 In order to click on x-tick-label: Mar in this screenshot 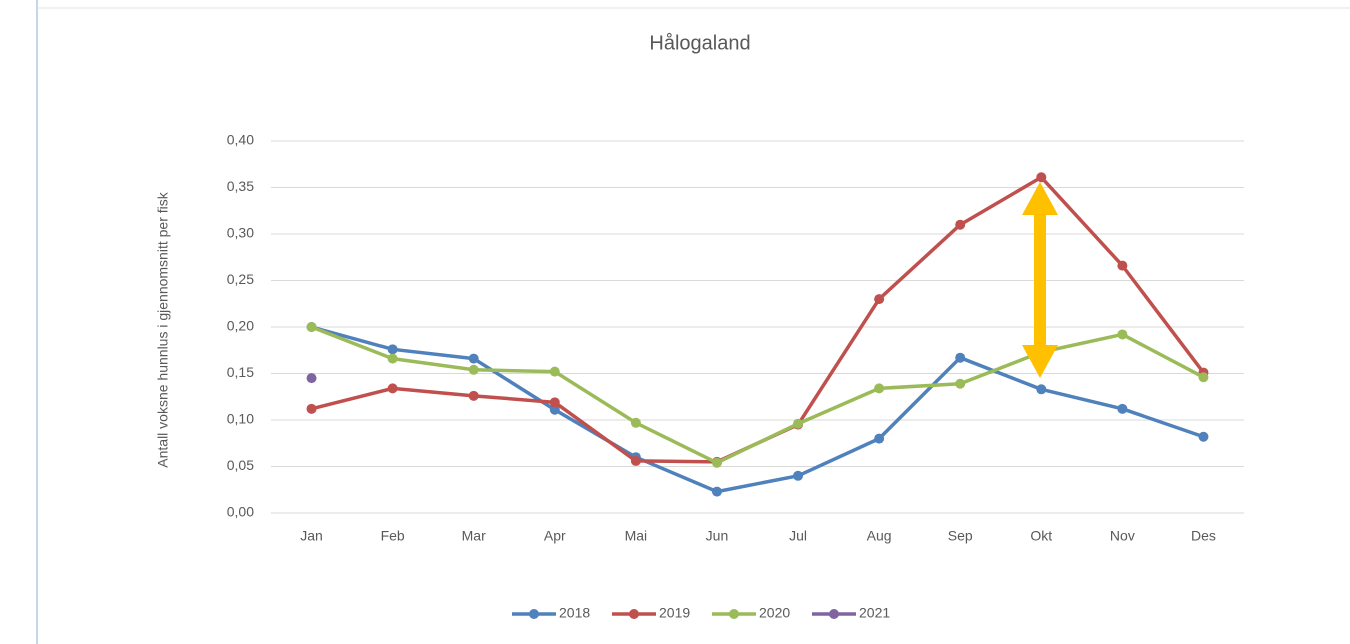, I will do `click(474, 536)`.